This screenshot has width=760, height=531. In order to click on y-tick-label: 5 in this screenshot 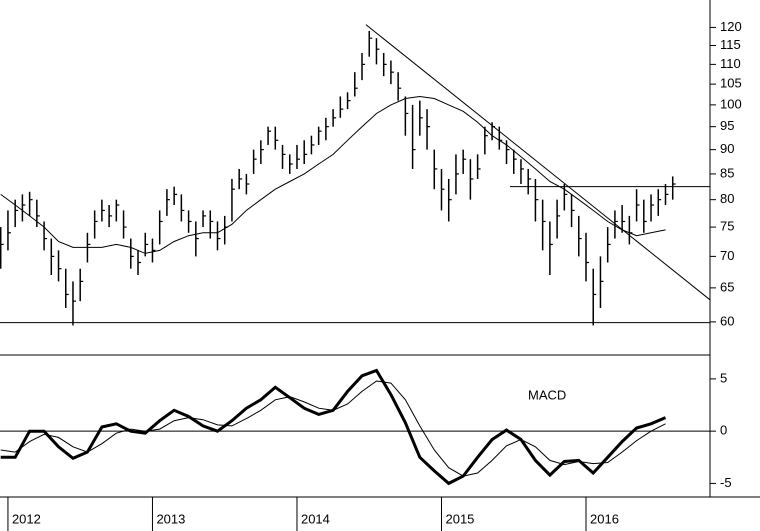, I will do `click(723, 377)`.